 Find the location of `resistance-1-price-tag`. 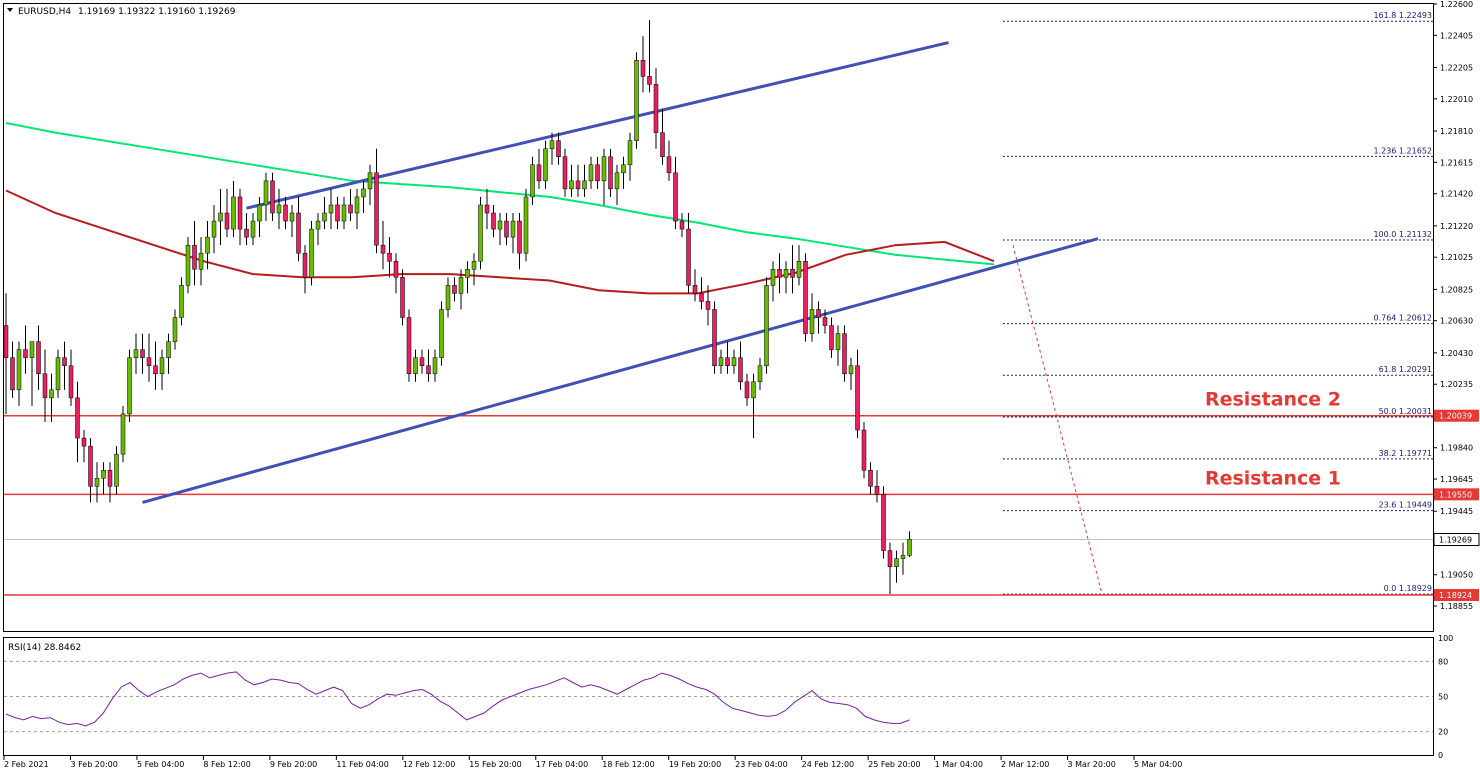

resistance-1-price-tag is located at coordinates (1456, 494).